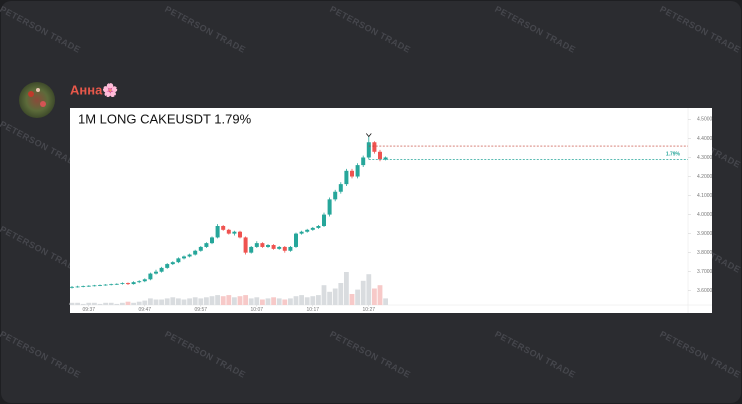 The image size is (742, 404). What do you see at coordinates (145, 310) in the screenshot?
I see `x-tick-label: 09:47` at bounding box center [145, 310].